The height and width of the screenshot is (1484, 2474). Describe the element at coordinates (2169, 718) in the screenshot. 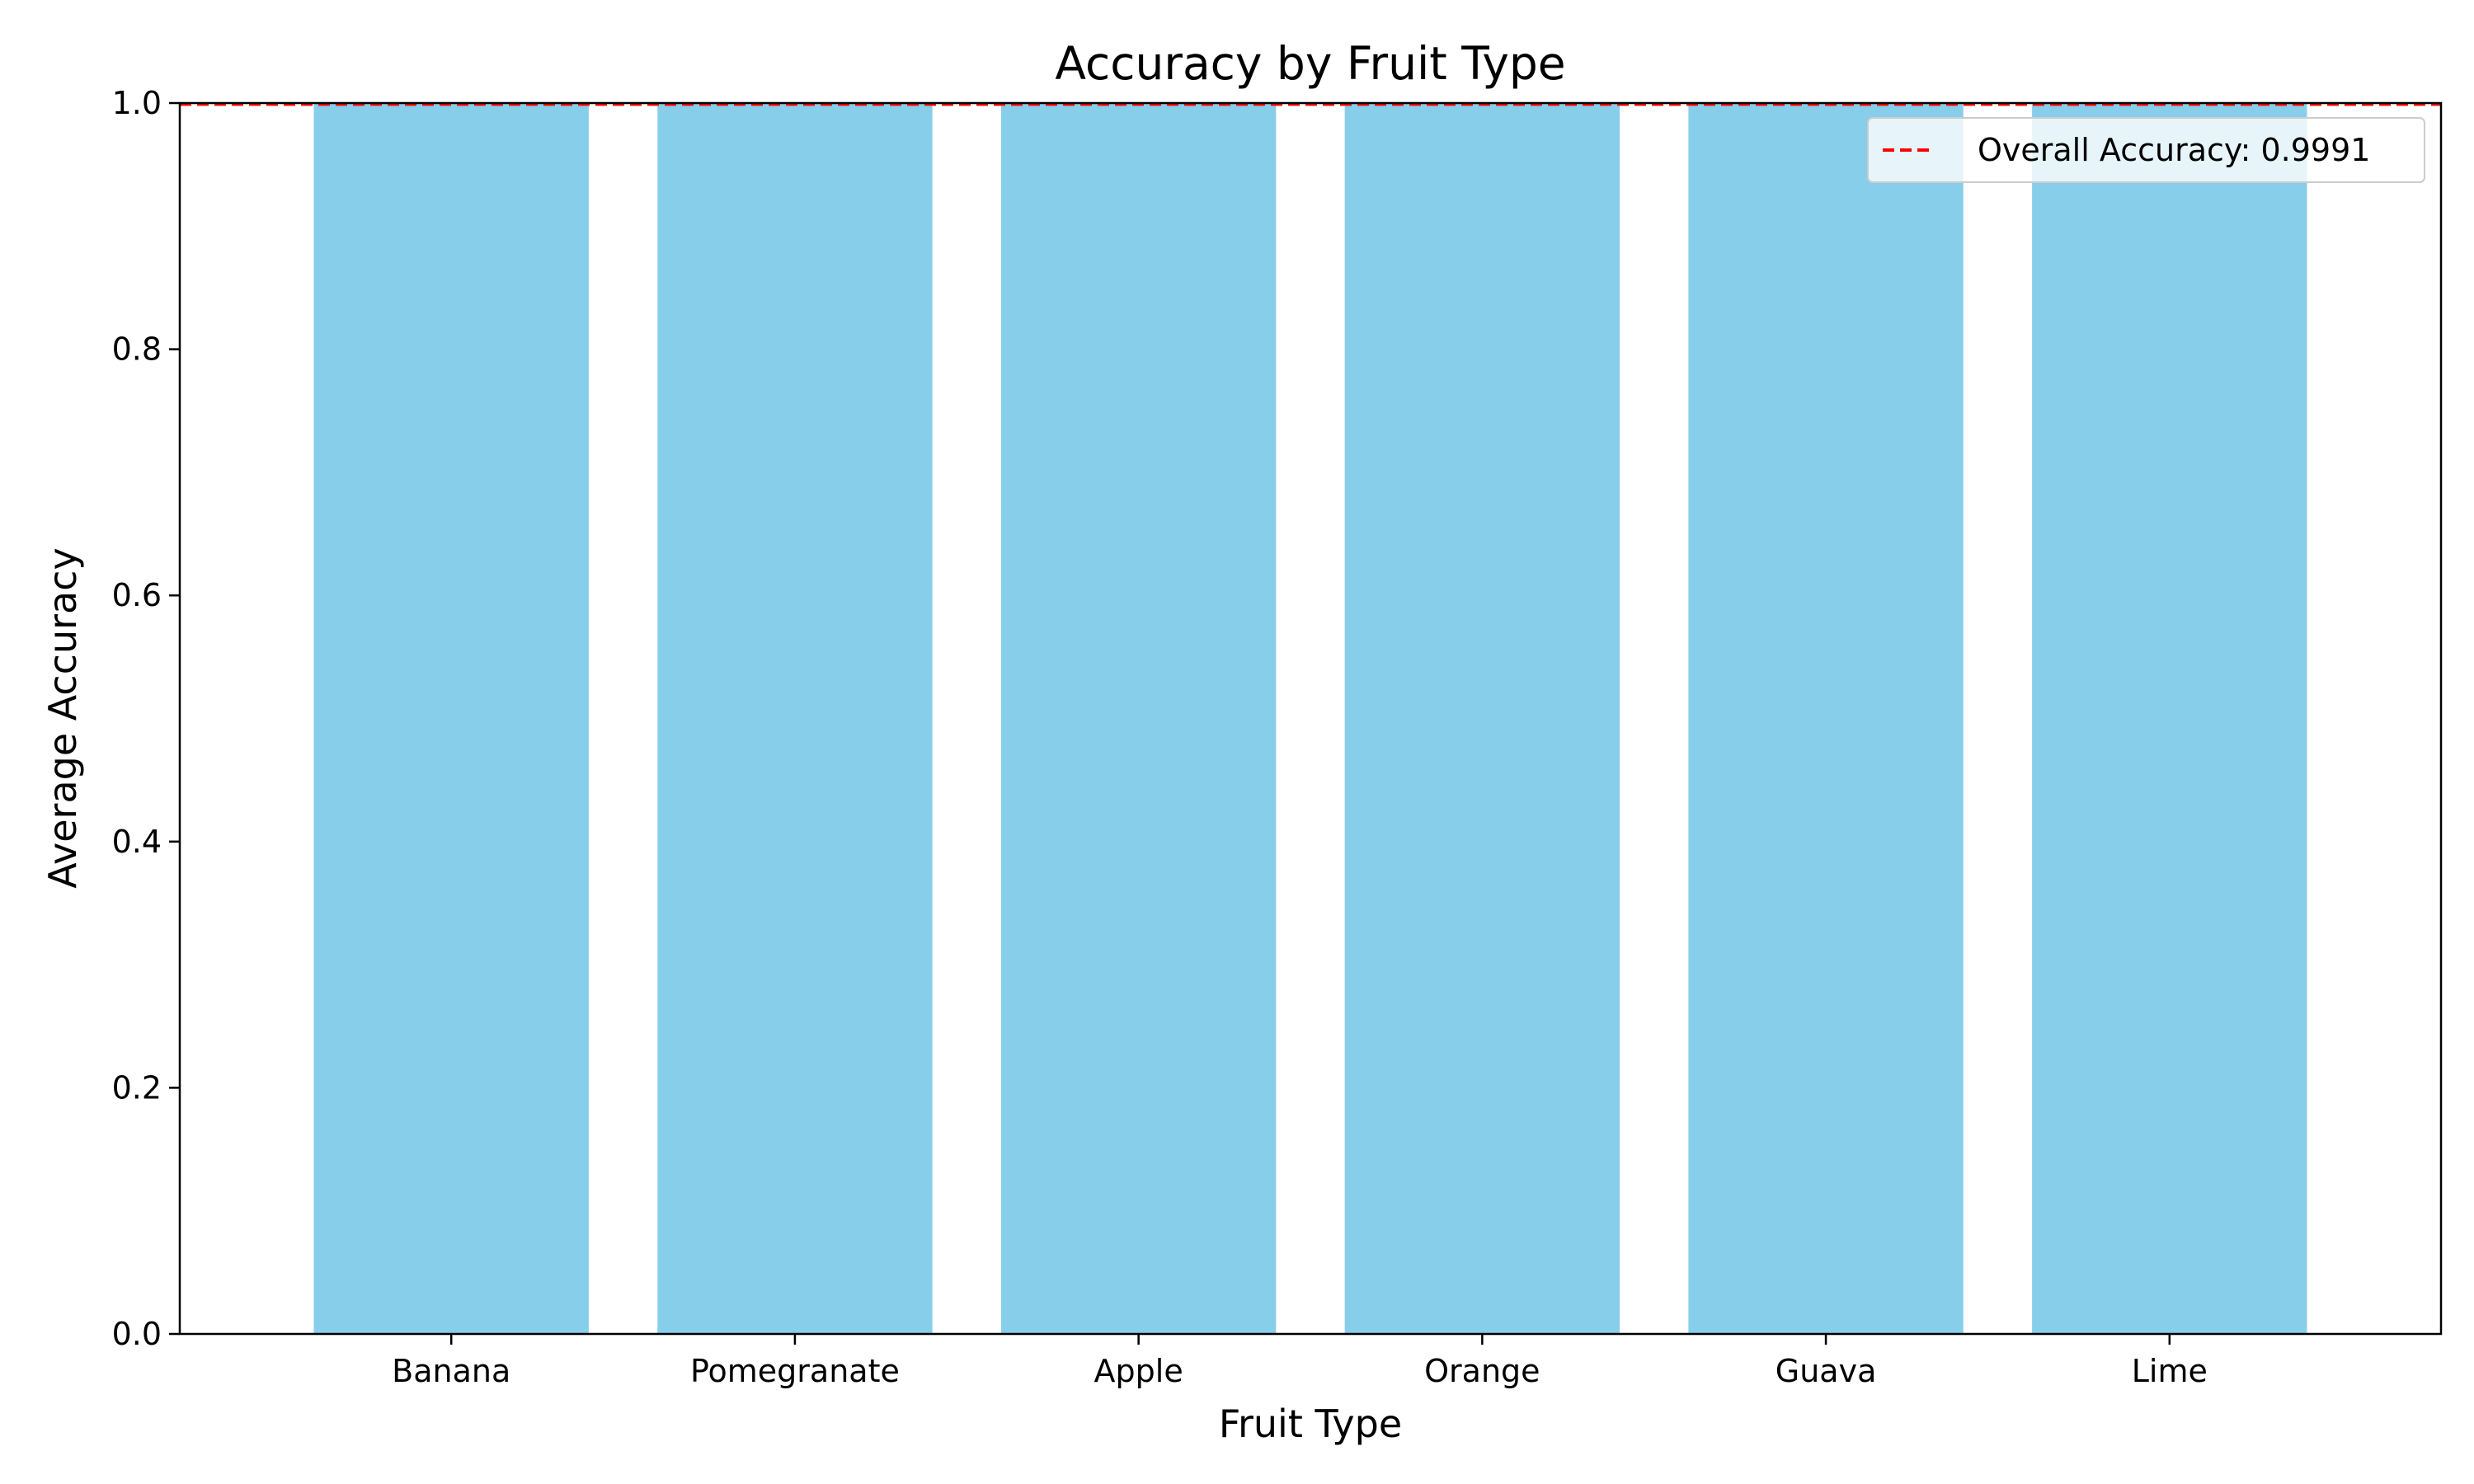

I see `bar-lime` at that location.